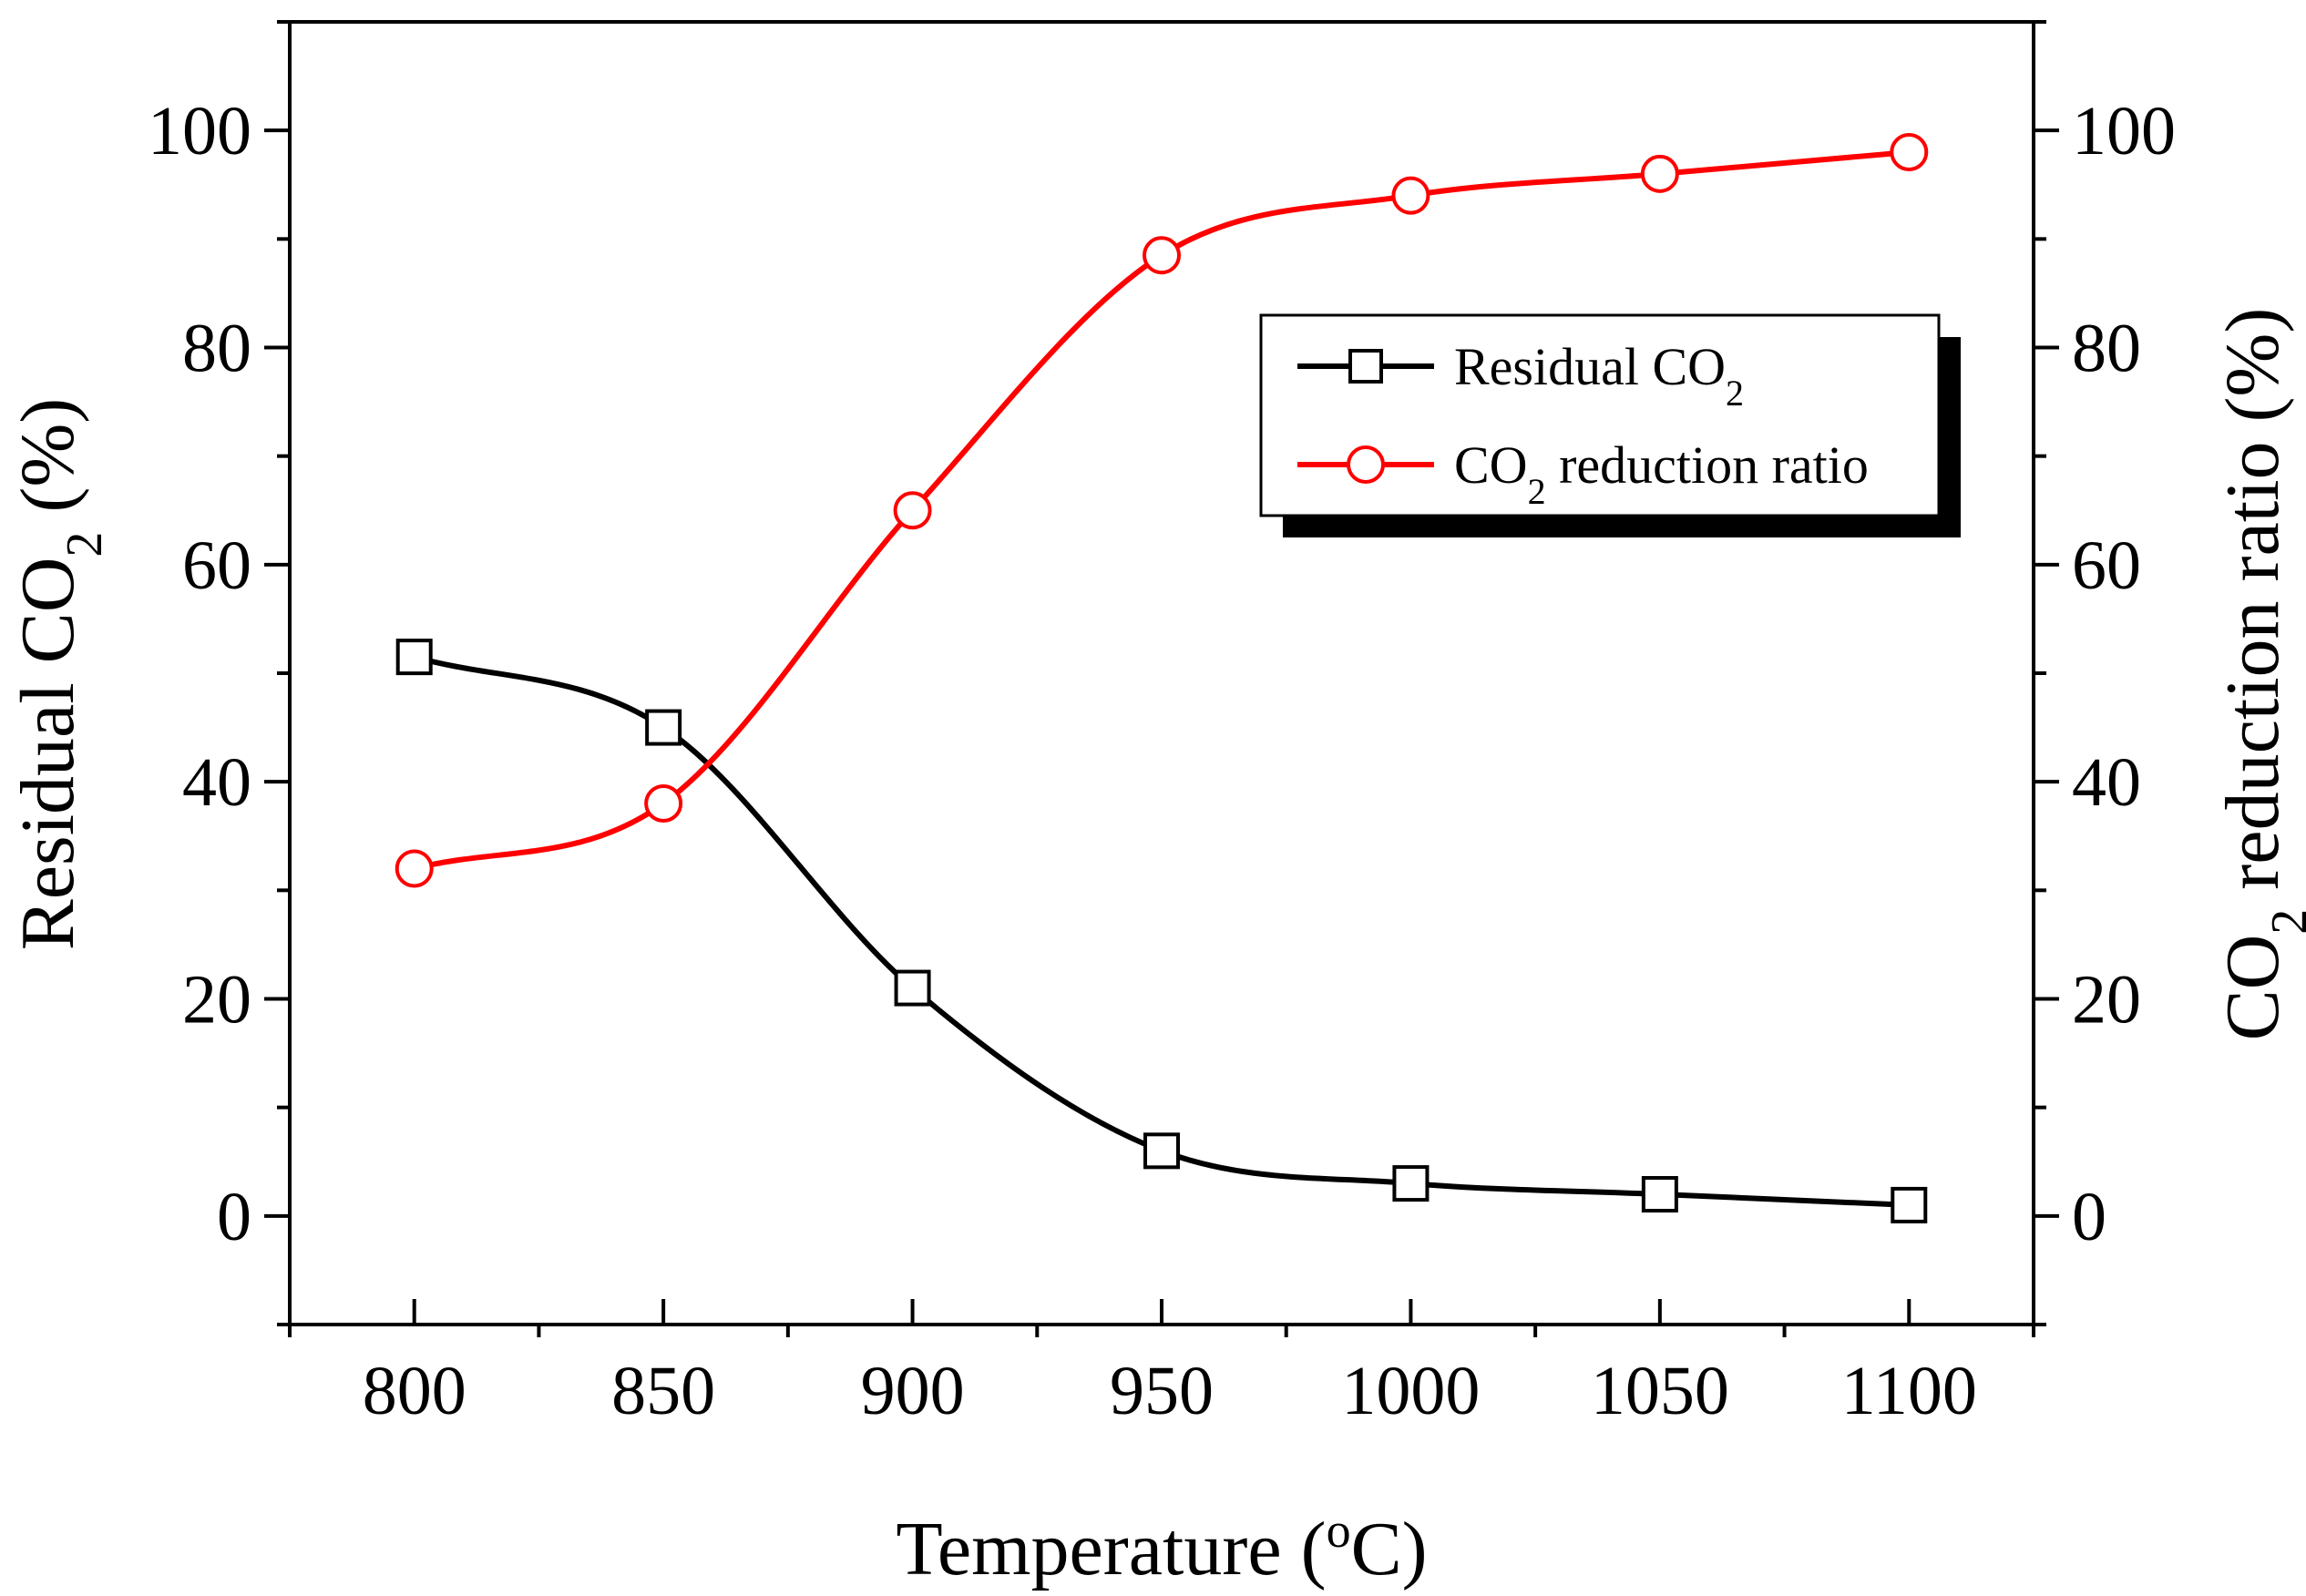  What do you see at coordinates (216, 349) in the screenshot?
I see `y-tick-label-left: 80` at bounding box center [216, 349].